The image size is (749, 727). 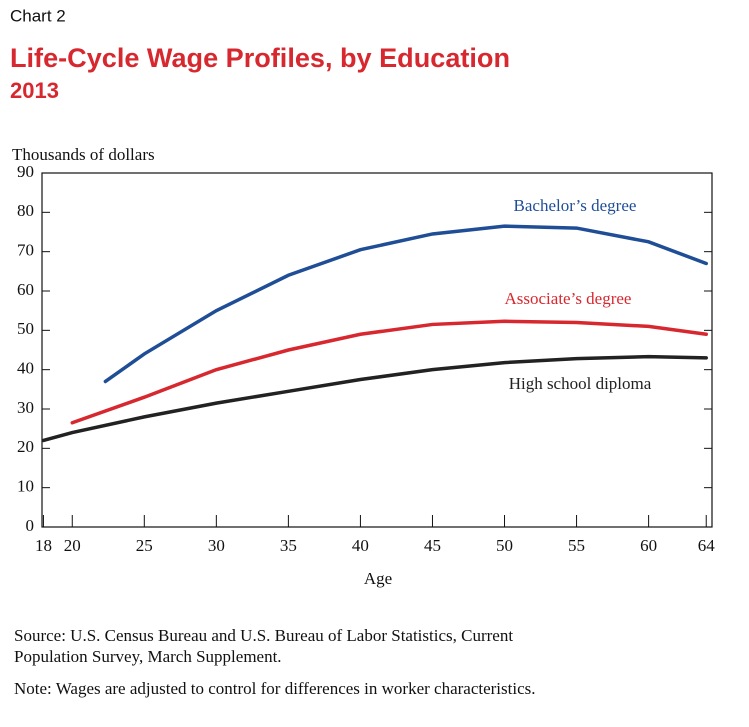 What do you see at coordinates (25, 368) in the screenshot?
I see `y-tick-label: 40` at bounding box center [25, 368].